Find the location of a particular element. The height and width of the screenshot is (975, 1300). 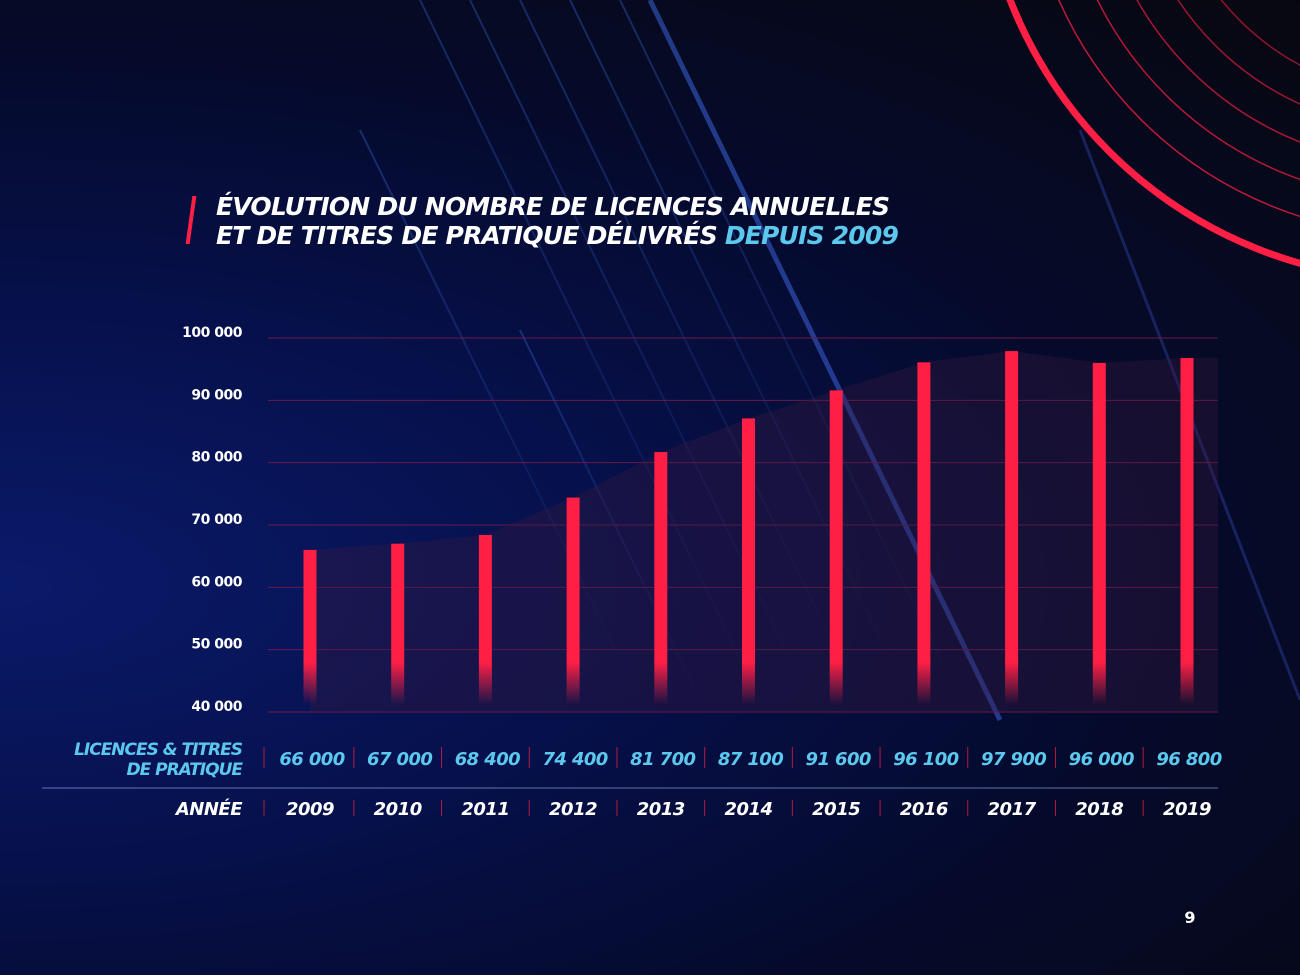

data-label: 67 000 is located at coordinates (399, 759).